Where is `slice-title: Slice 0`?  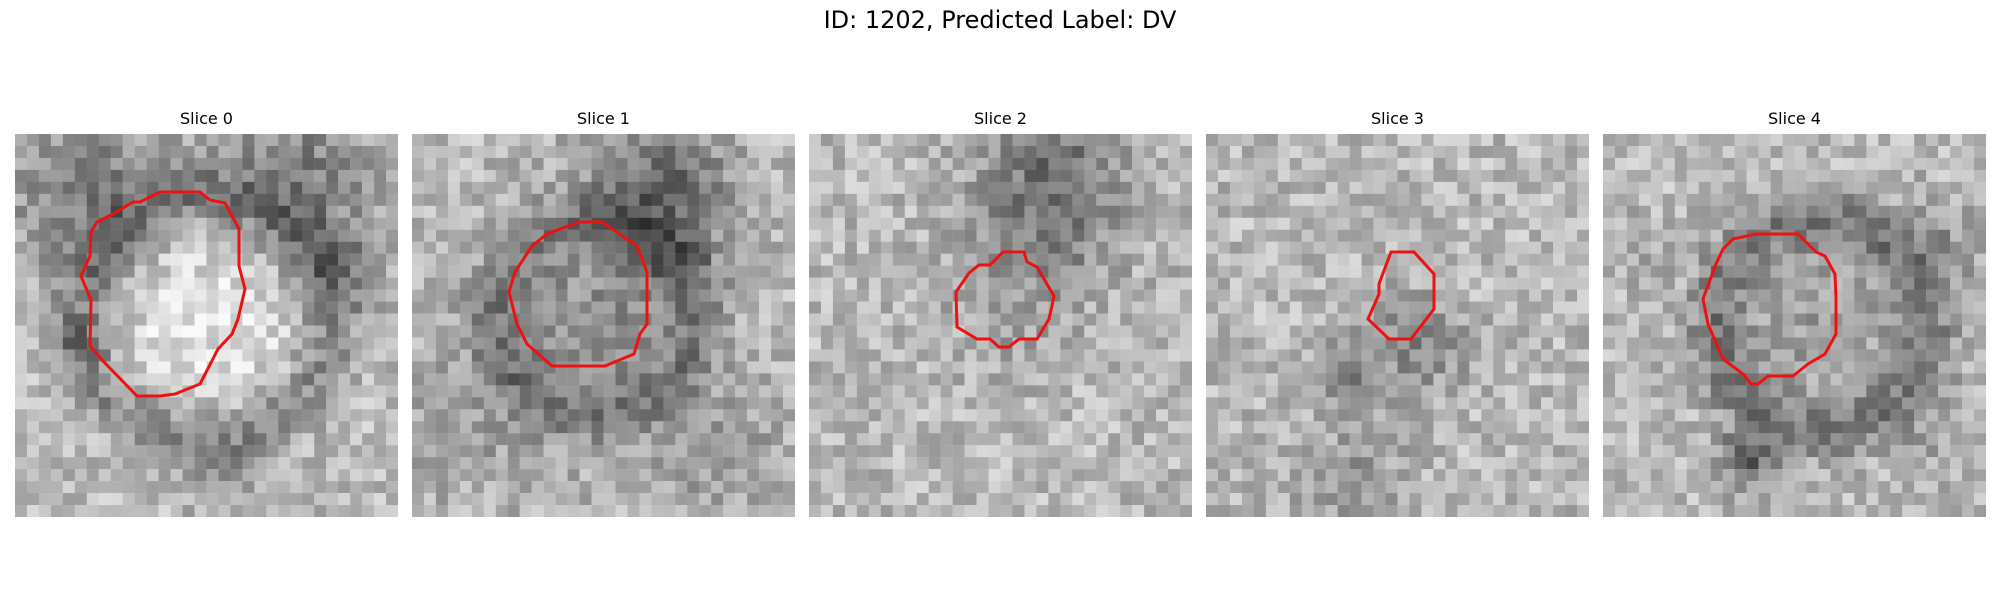 slice-title: Slice 0 is located at coordinates (206, 118).